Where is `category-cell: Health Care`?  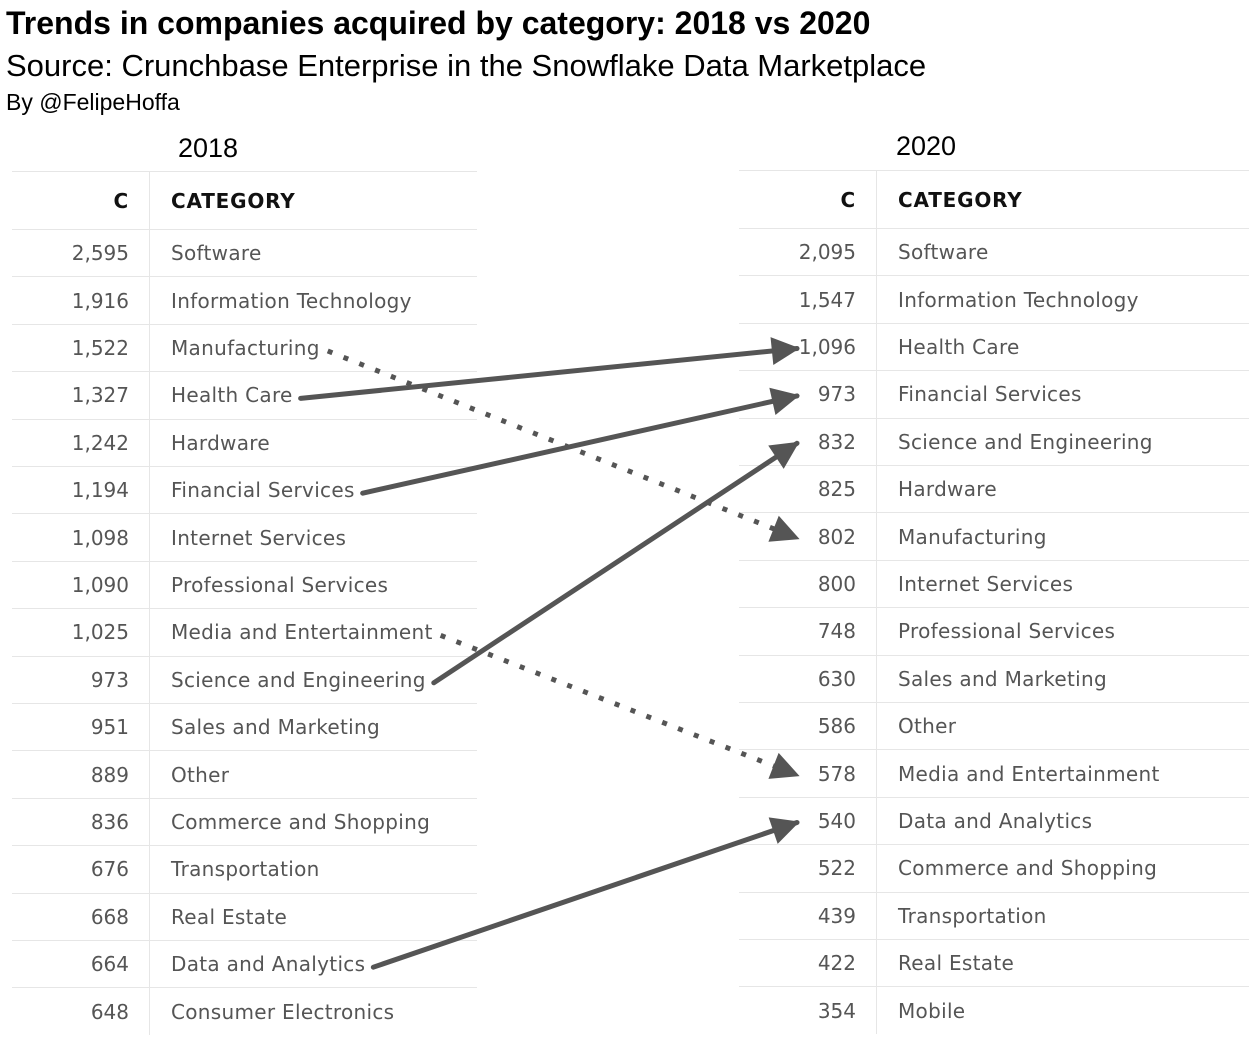 category-cell: Health Care is located at coordinates (232, 395).